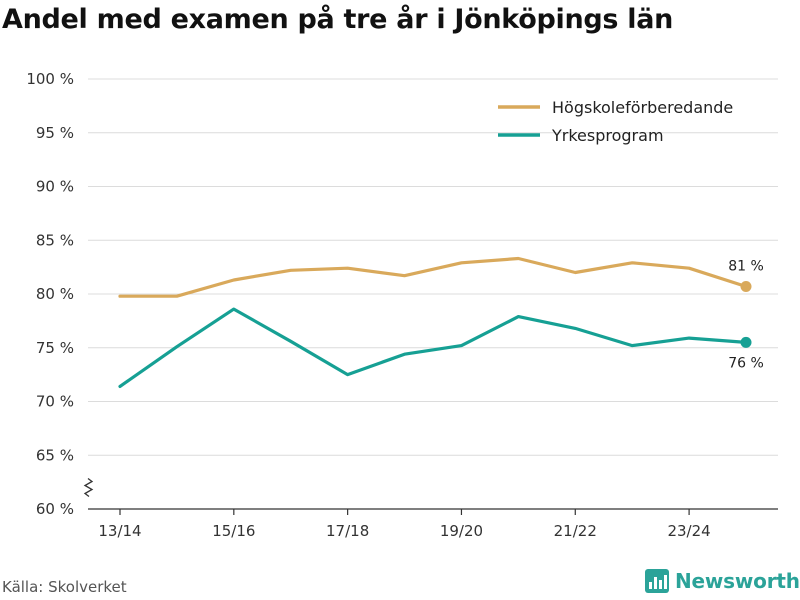 The height and width of the screenshot is (600, 800). I want to click on y-axis-tick-labels: 60 % 65 % 70 % 75 % 80 % 85 % 90 % 95 % 100 %, so click(50, 294).